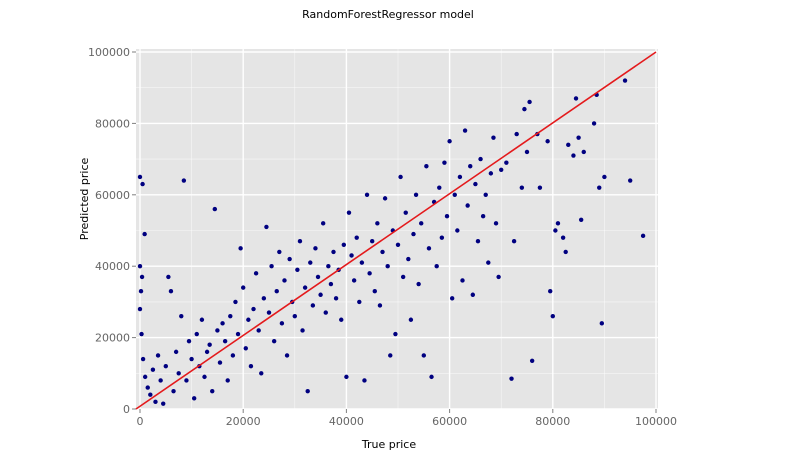 This screenshot has height=463, width=800. Describe the element at coordinates (140, 421) in the screenshot. I see `x-tick-label: 0` at that location.